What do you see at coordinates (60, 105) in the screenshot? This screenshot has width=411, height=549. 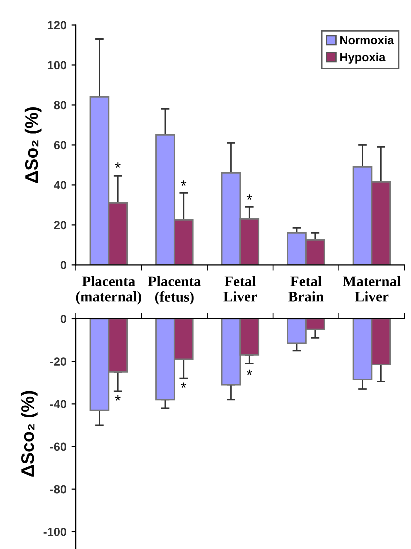 I see `y-tick-label: 80` at bounding box center [60, 105].